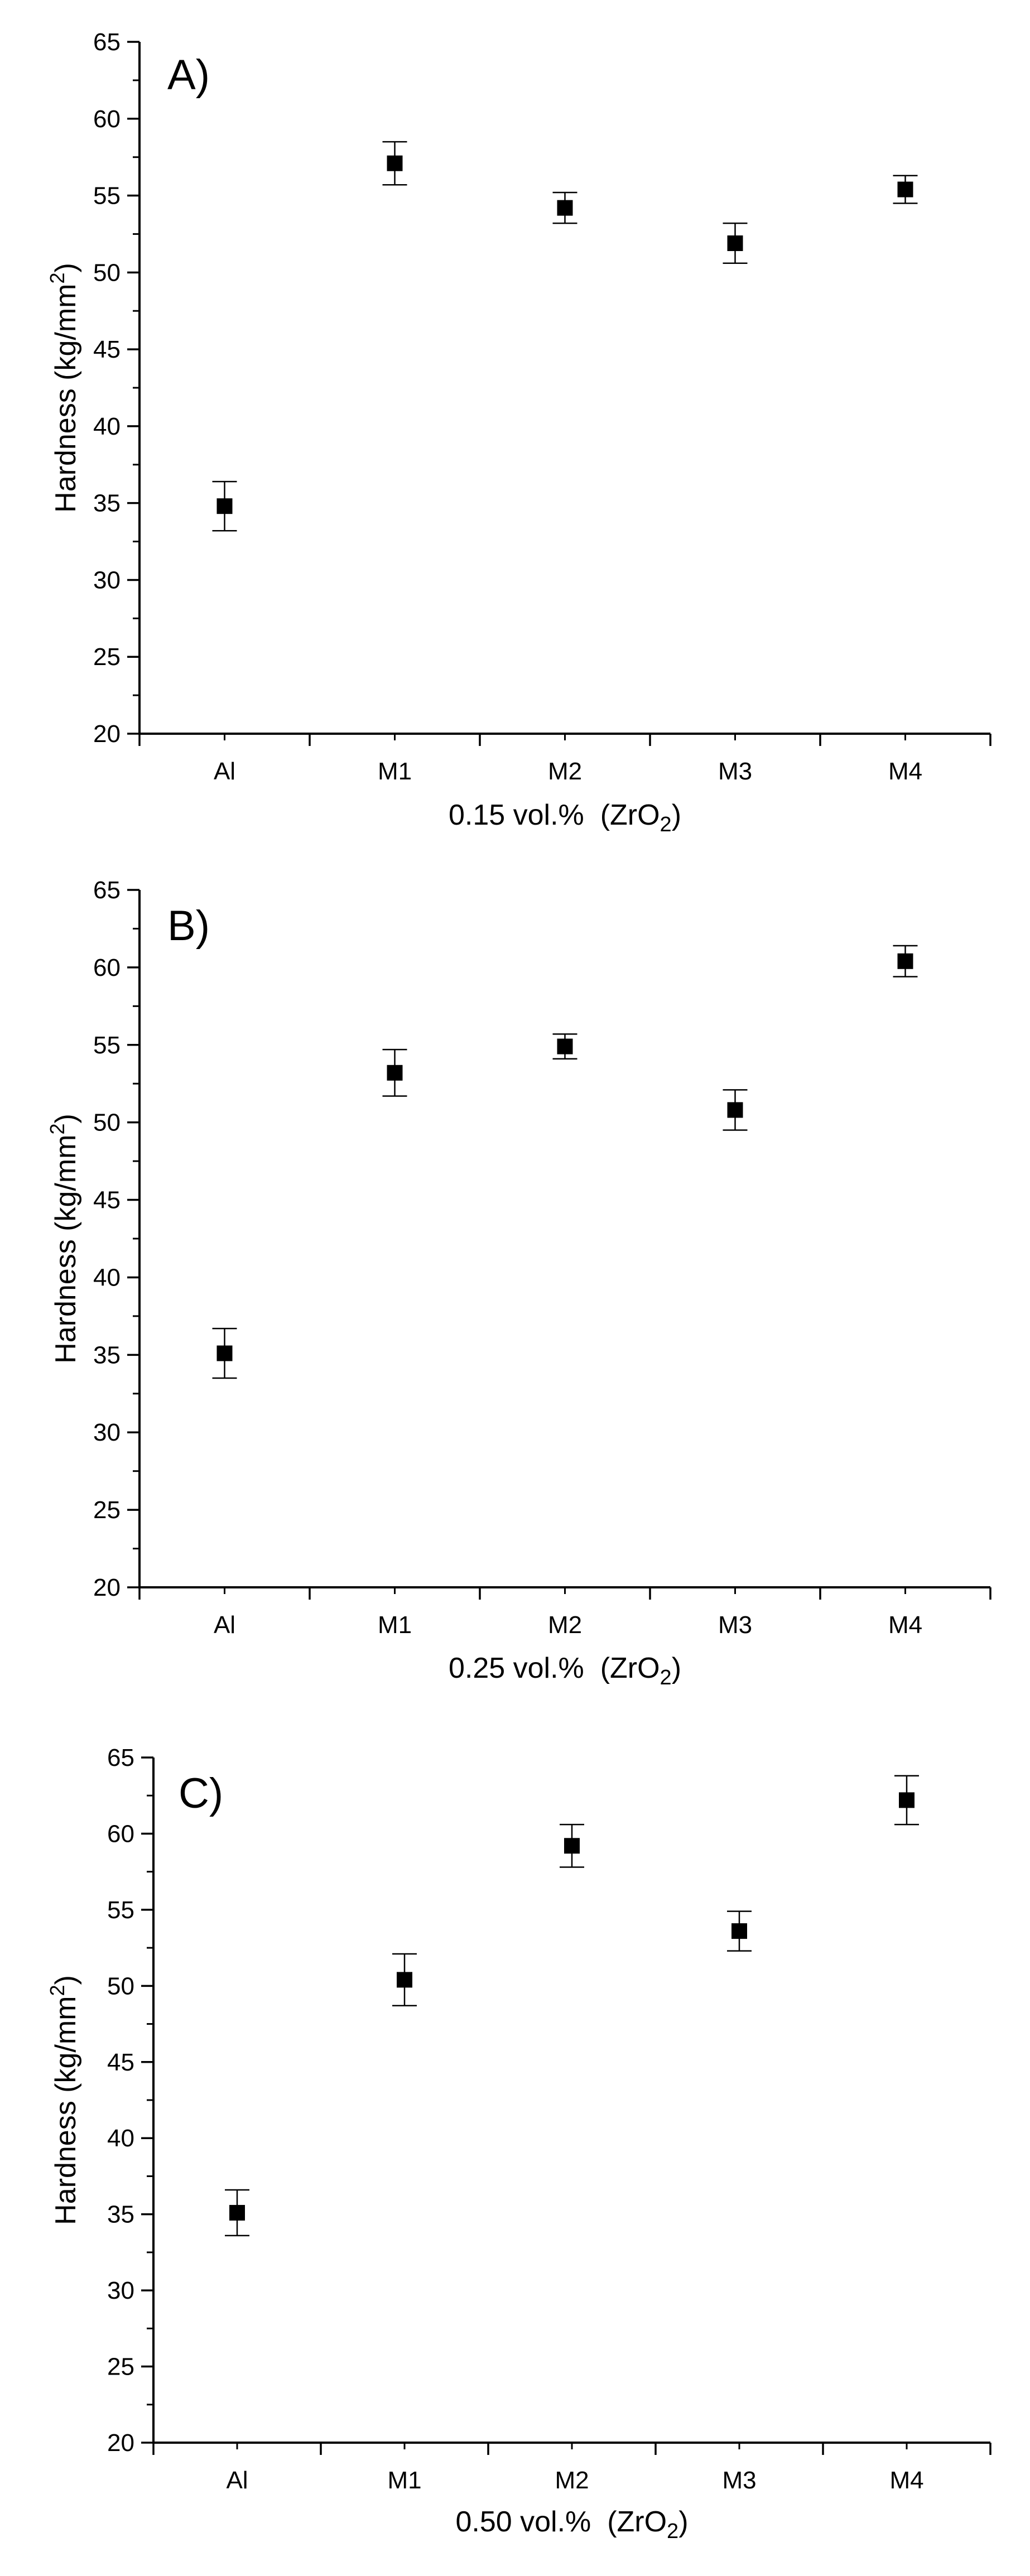 This screenshot has height=2576, width=1030. Describe the element at coordinates (188, 75) in the screenshot. I see `panel-label: A)` at that location.